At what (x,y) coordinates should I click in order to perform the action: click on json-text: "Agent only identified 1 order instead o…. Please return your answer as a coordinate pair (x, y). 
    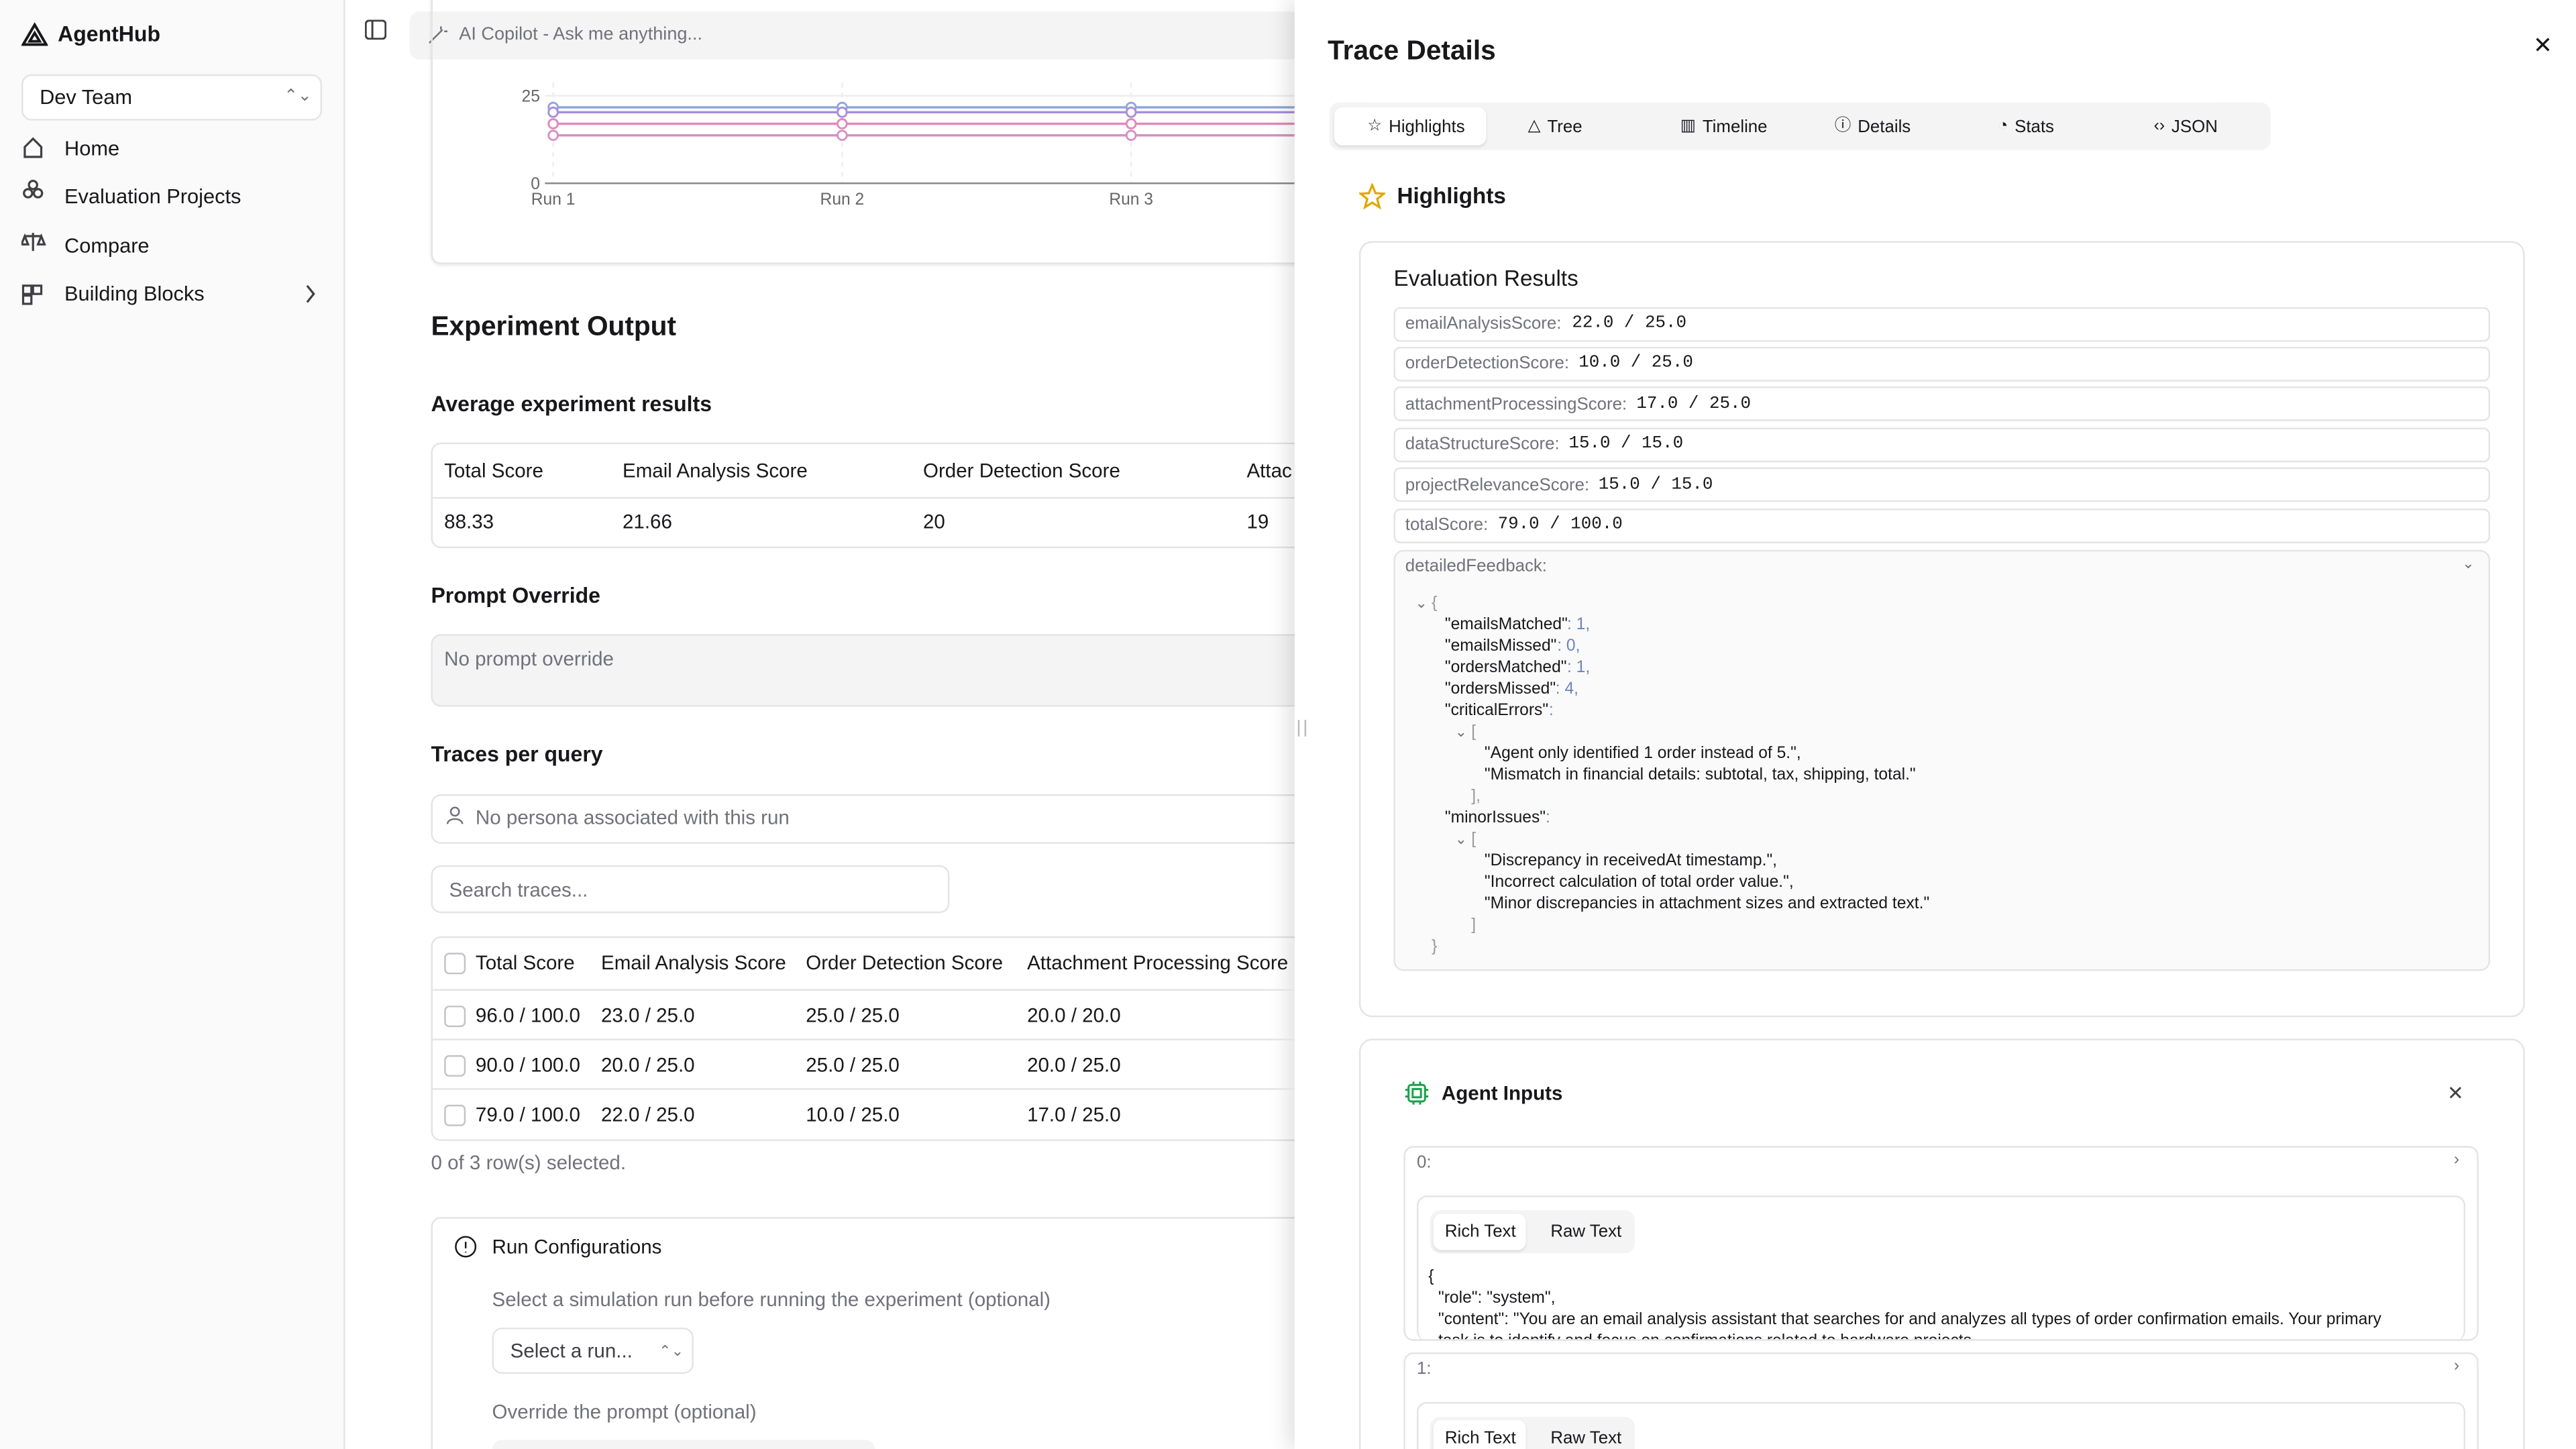
    Looking at the image, I should click on (1642, 754).